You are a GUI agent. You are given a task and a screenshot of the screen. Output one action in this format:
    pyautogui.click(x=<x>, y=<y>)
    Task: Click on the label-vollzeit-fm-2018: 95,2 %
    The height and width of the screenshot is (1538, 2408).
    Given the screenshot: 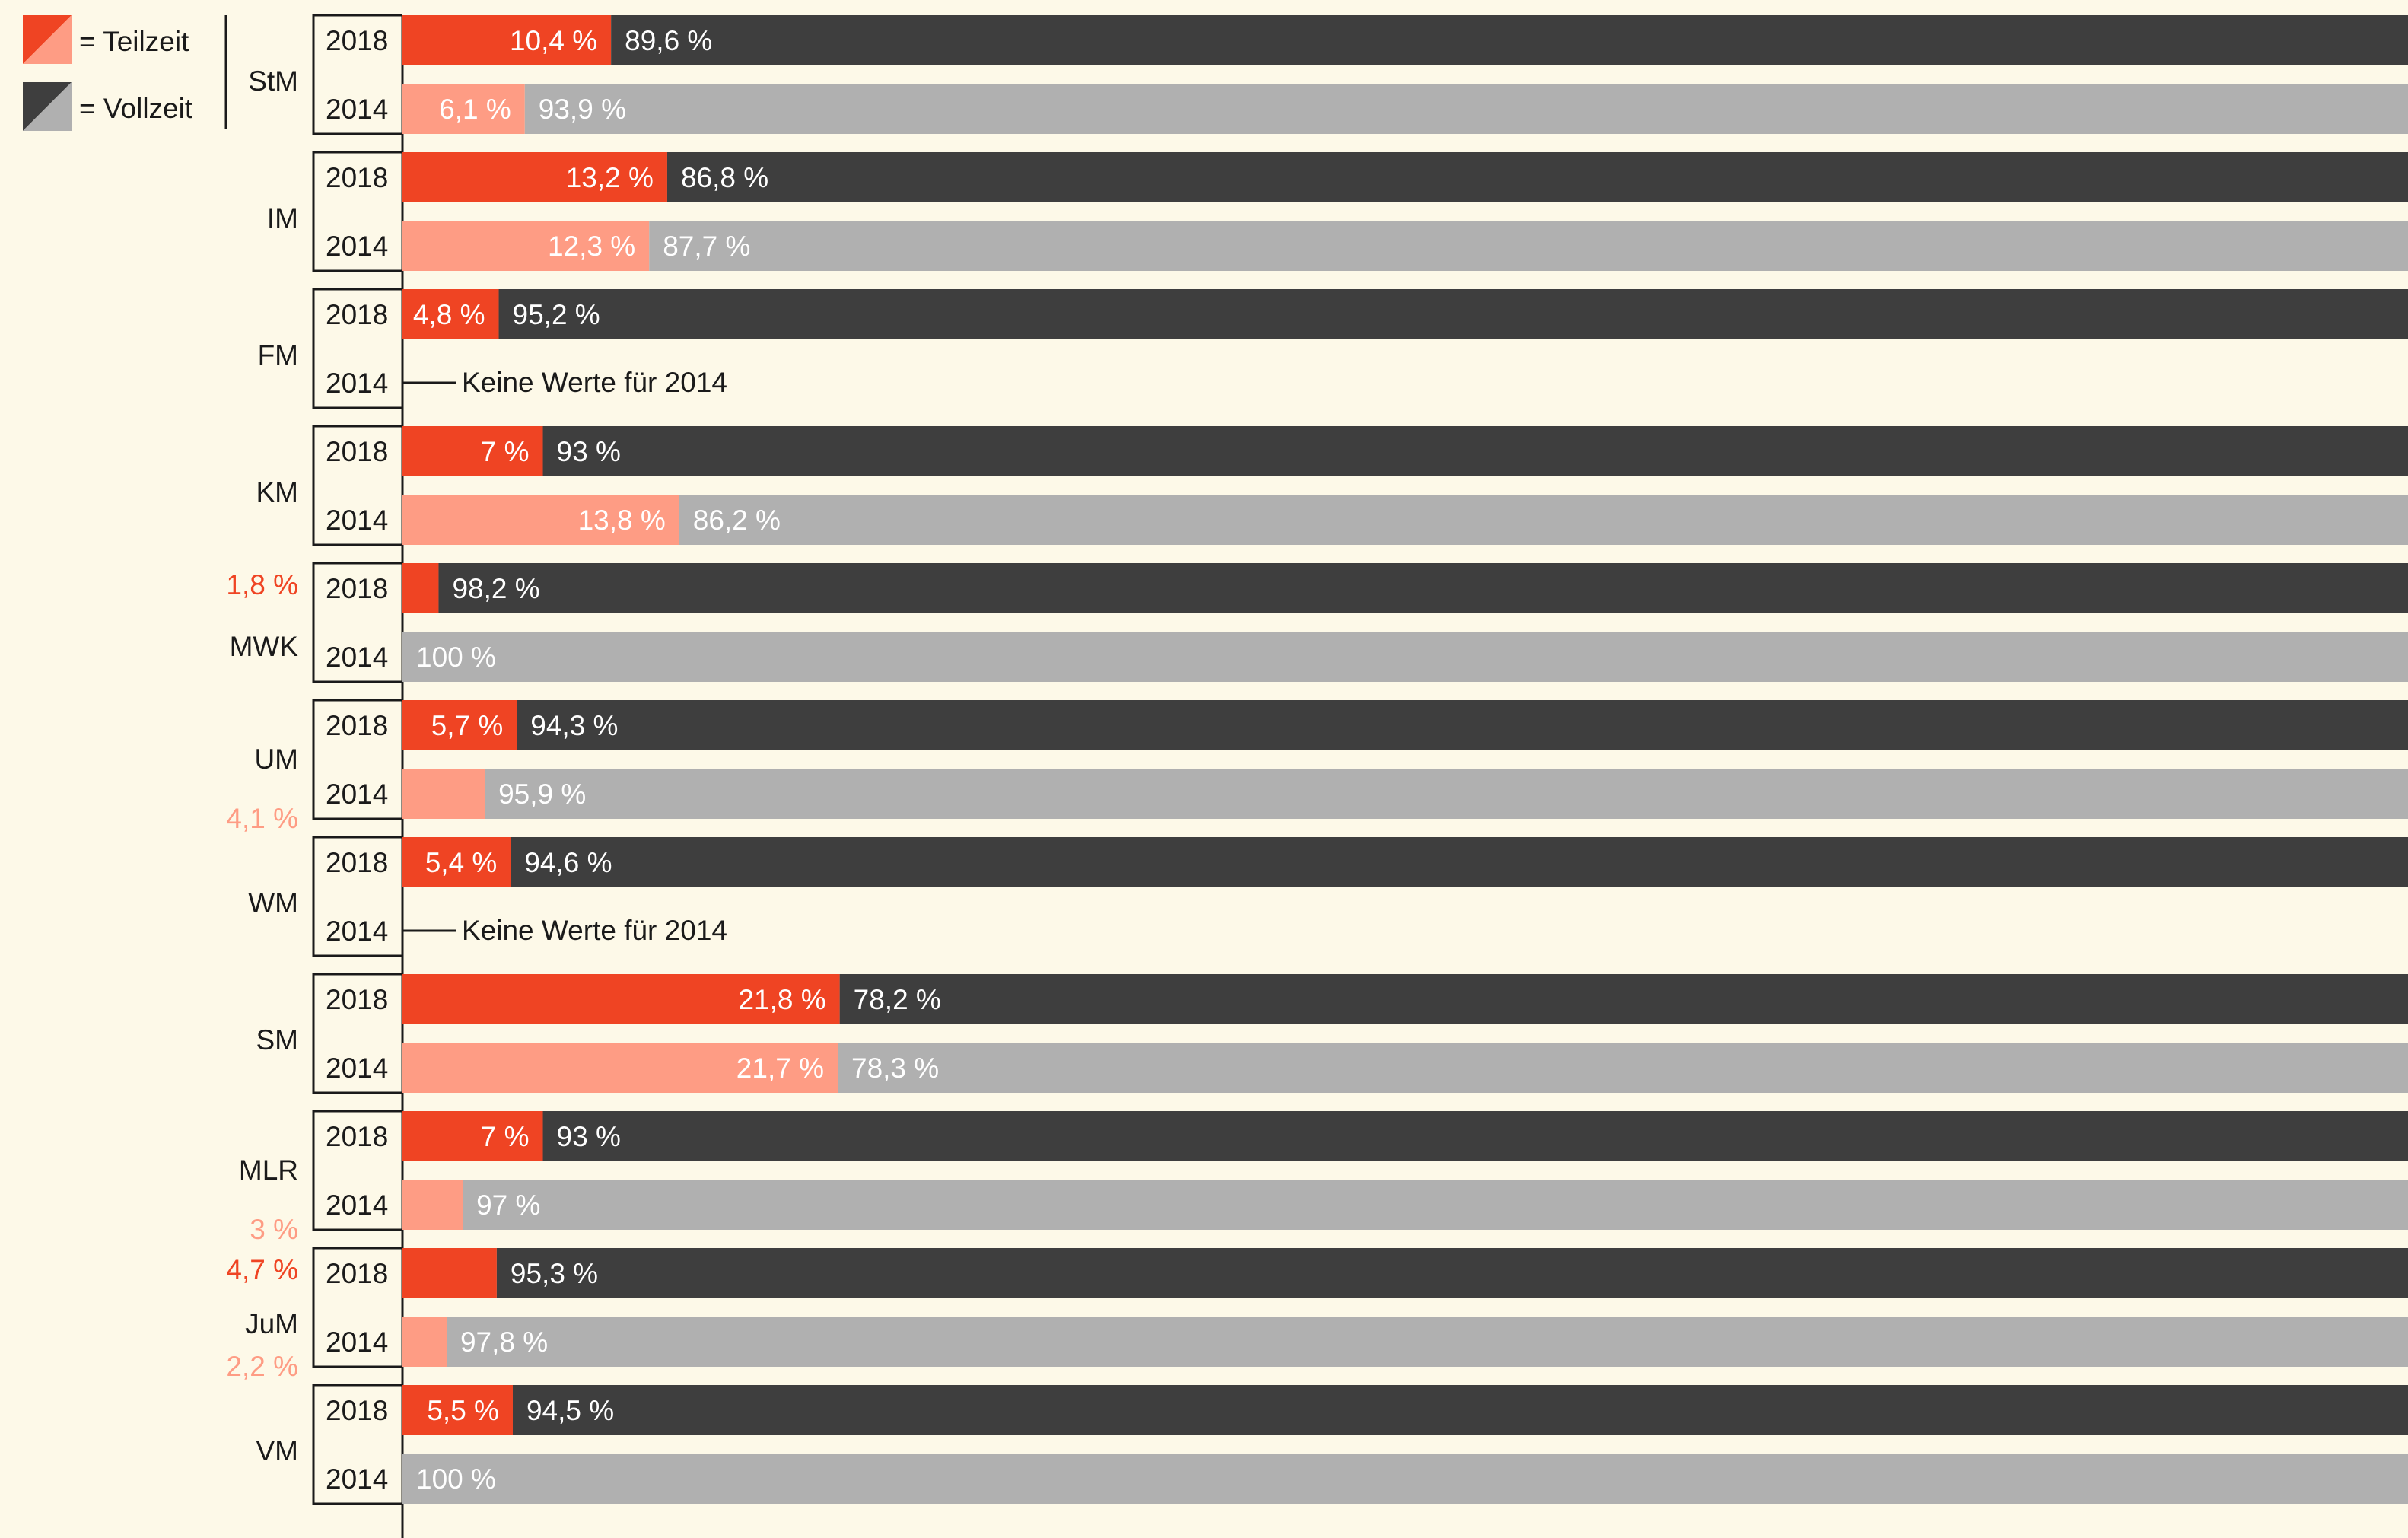 What is the action you would take?
    pyautogui.click(x=556, y=314)
    